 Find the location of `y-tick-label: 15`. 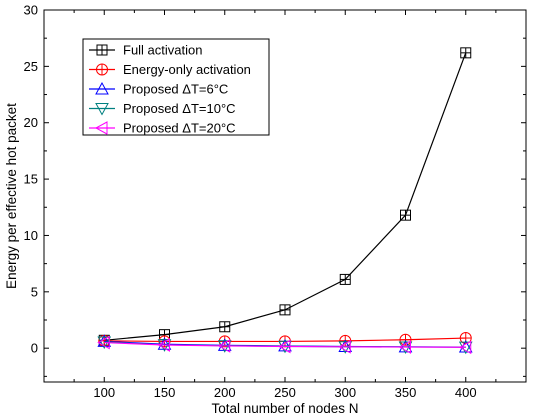

y-tick-label: 15 is located at coordinates (31, 179).